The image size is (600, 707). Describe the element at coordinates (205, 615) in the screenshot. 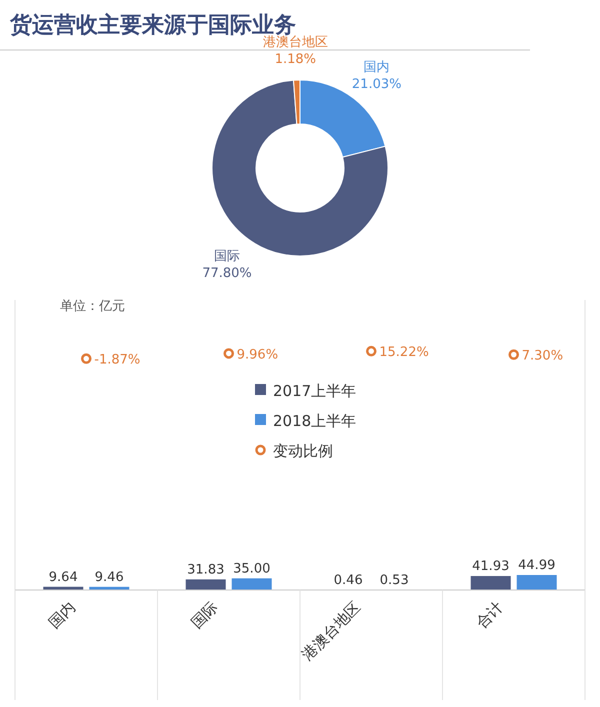

I see `x-tick-label: 国际` at that location.